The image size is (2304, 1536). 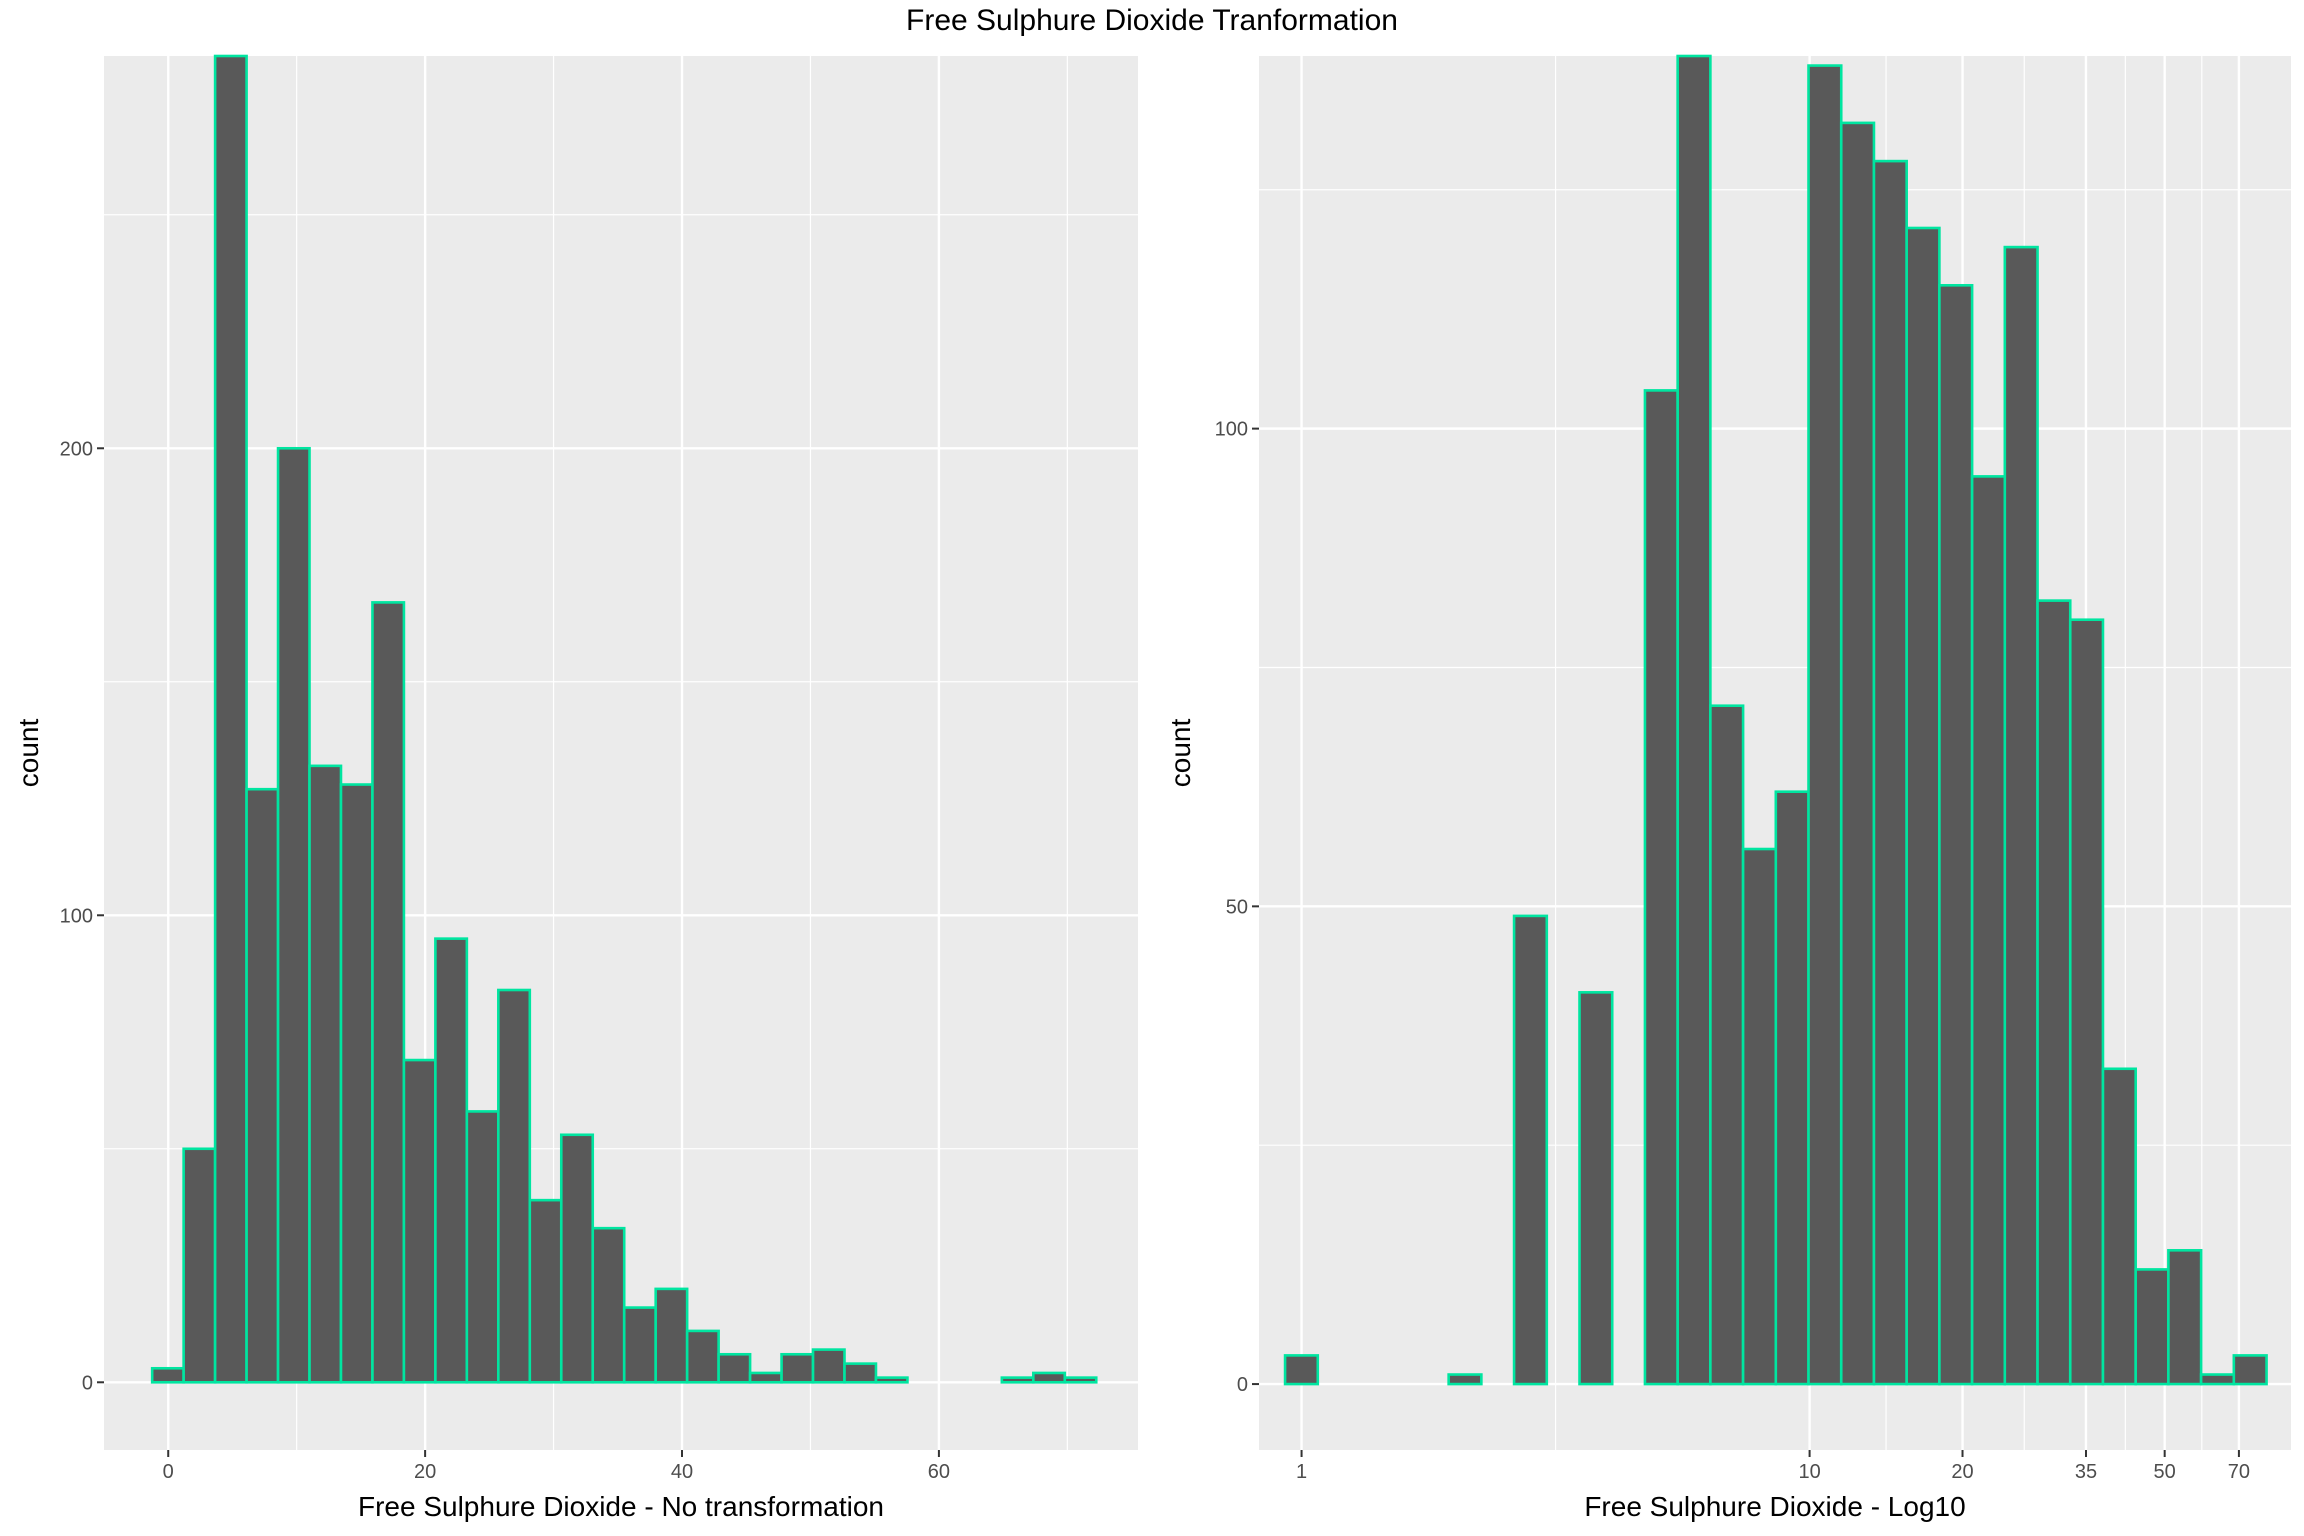 I want to click on left-y-tick-label: 0, so click(x=87, y=1383).